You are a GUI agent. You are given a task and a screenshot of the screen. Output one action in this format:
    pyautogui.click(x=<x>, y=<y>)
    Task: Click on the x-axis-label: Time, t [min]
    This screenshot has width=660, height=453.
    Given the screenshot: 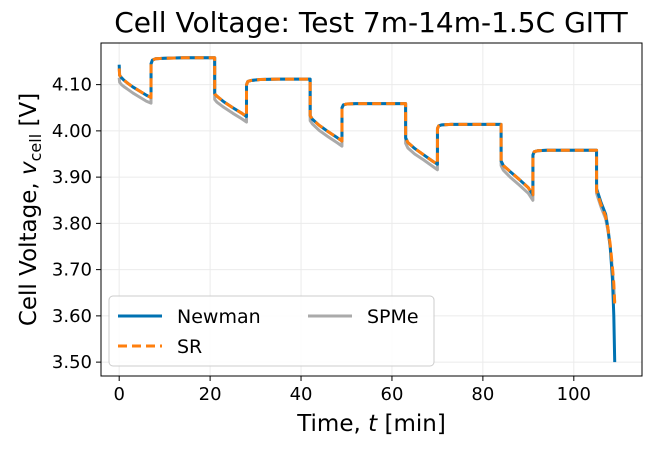 What is the action you would take?
    pyautogui.click(x=371, y=424)
    